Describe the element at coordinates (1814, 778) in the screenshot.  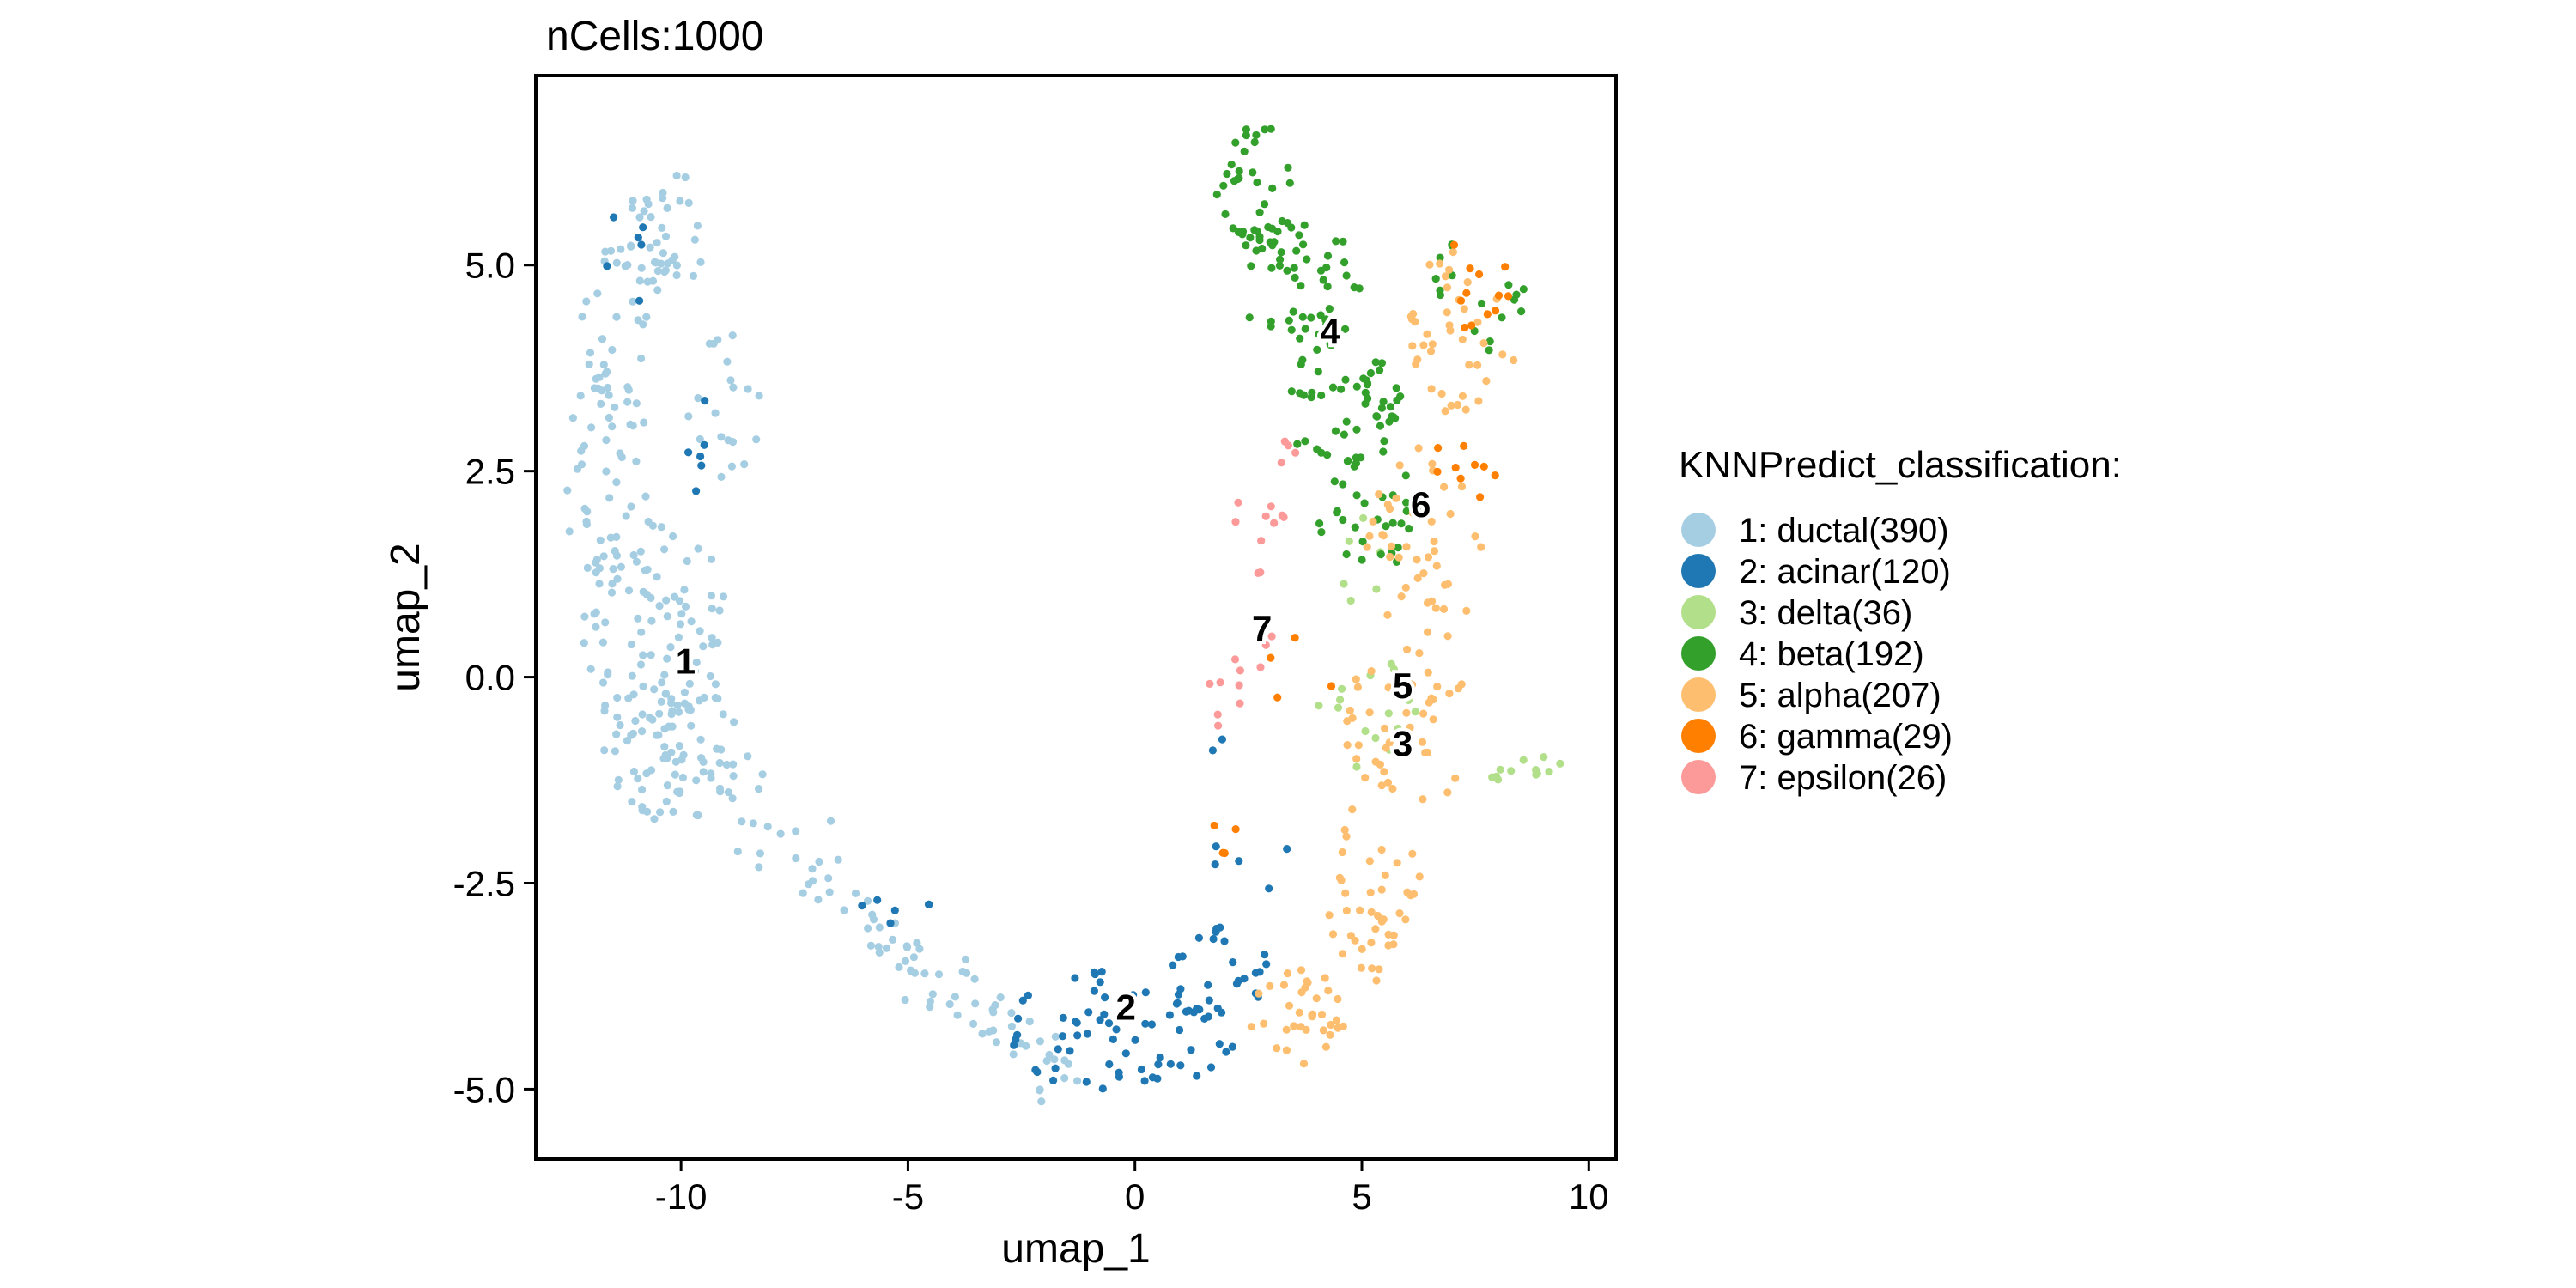
I see `legend-item-epsilon: 7: epsilon(26)` at that location.